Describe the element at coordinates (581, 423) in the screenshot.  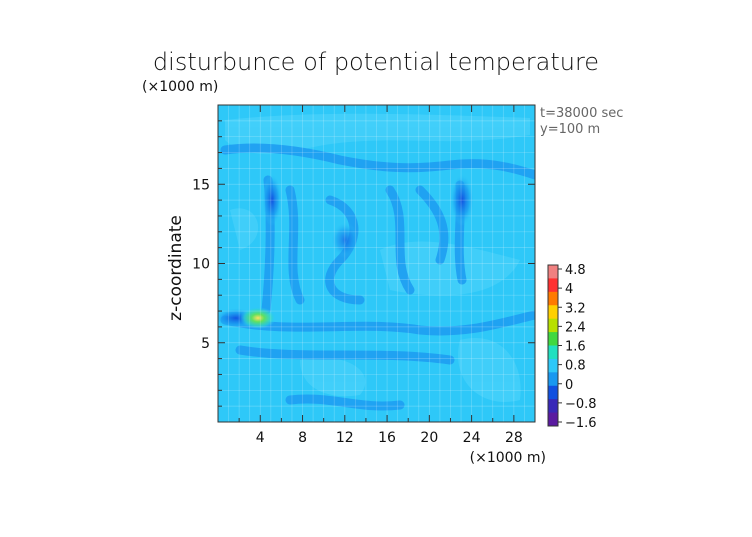
I see `colorbar-label: −1.6` at that location.